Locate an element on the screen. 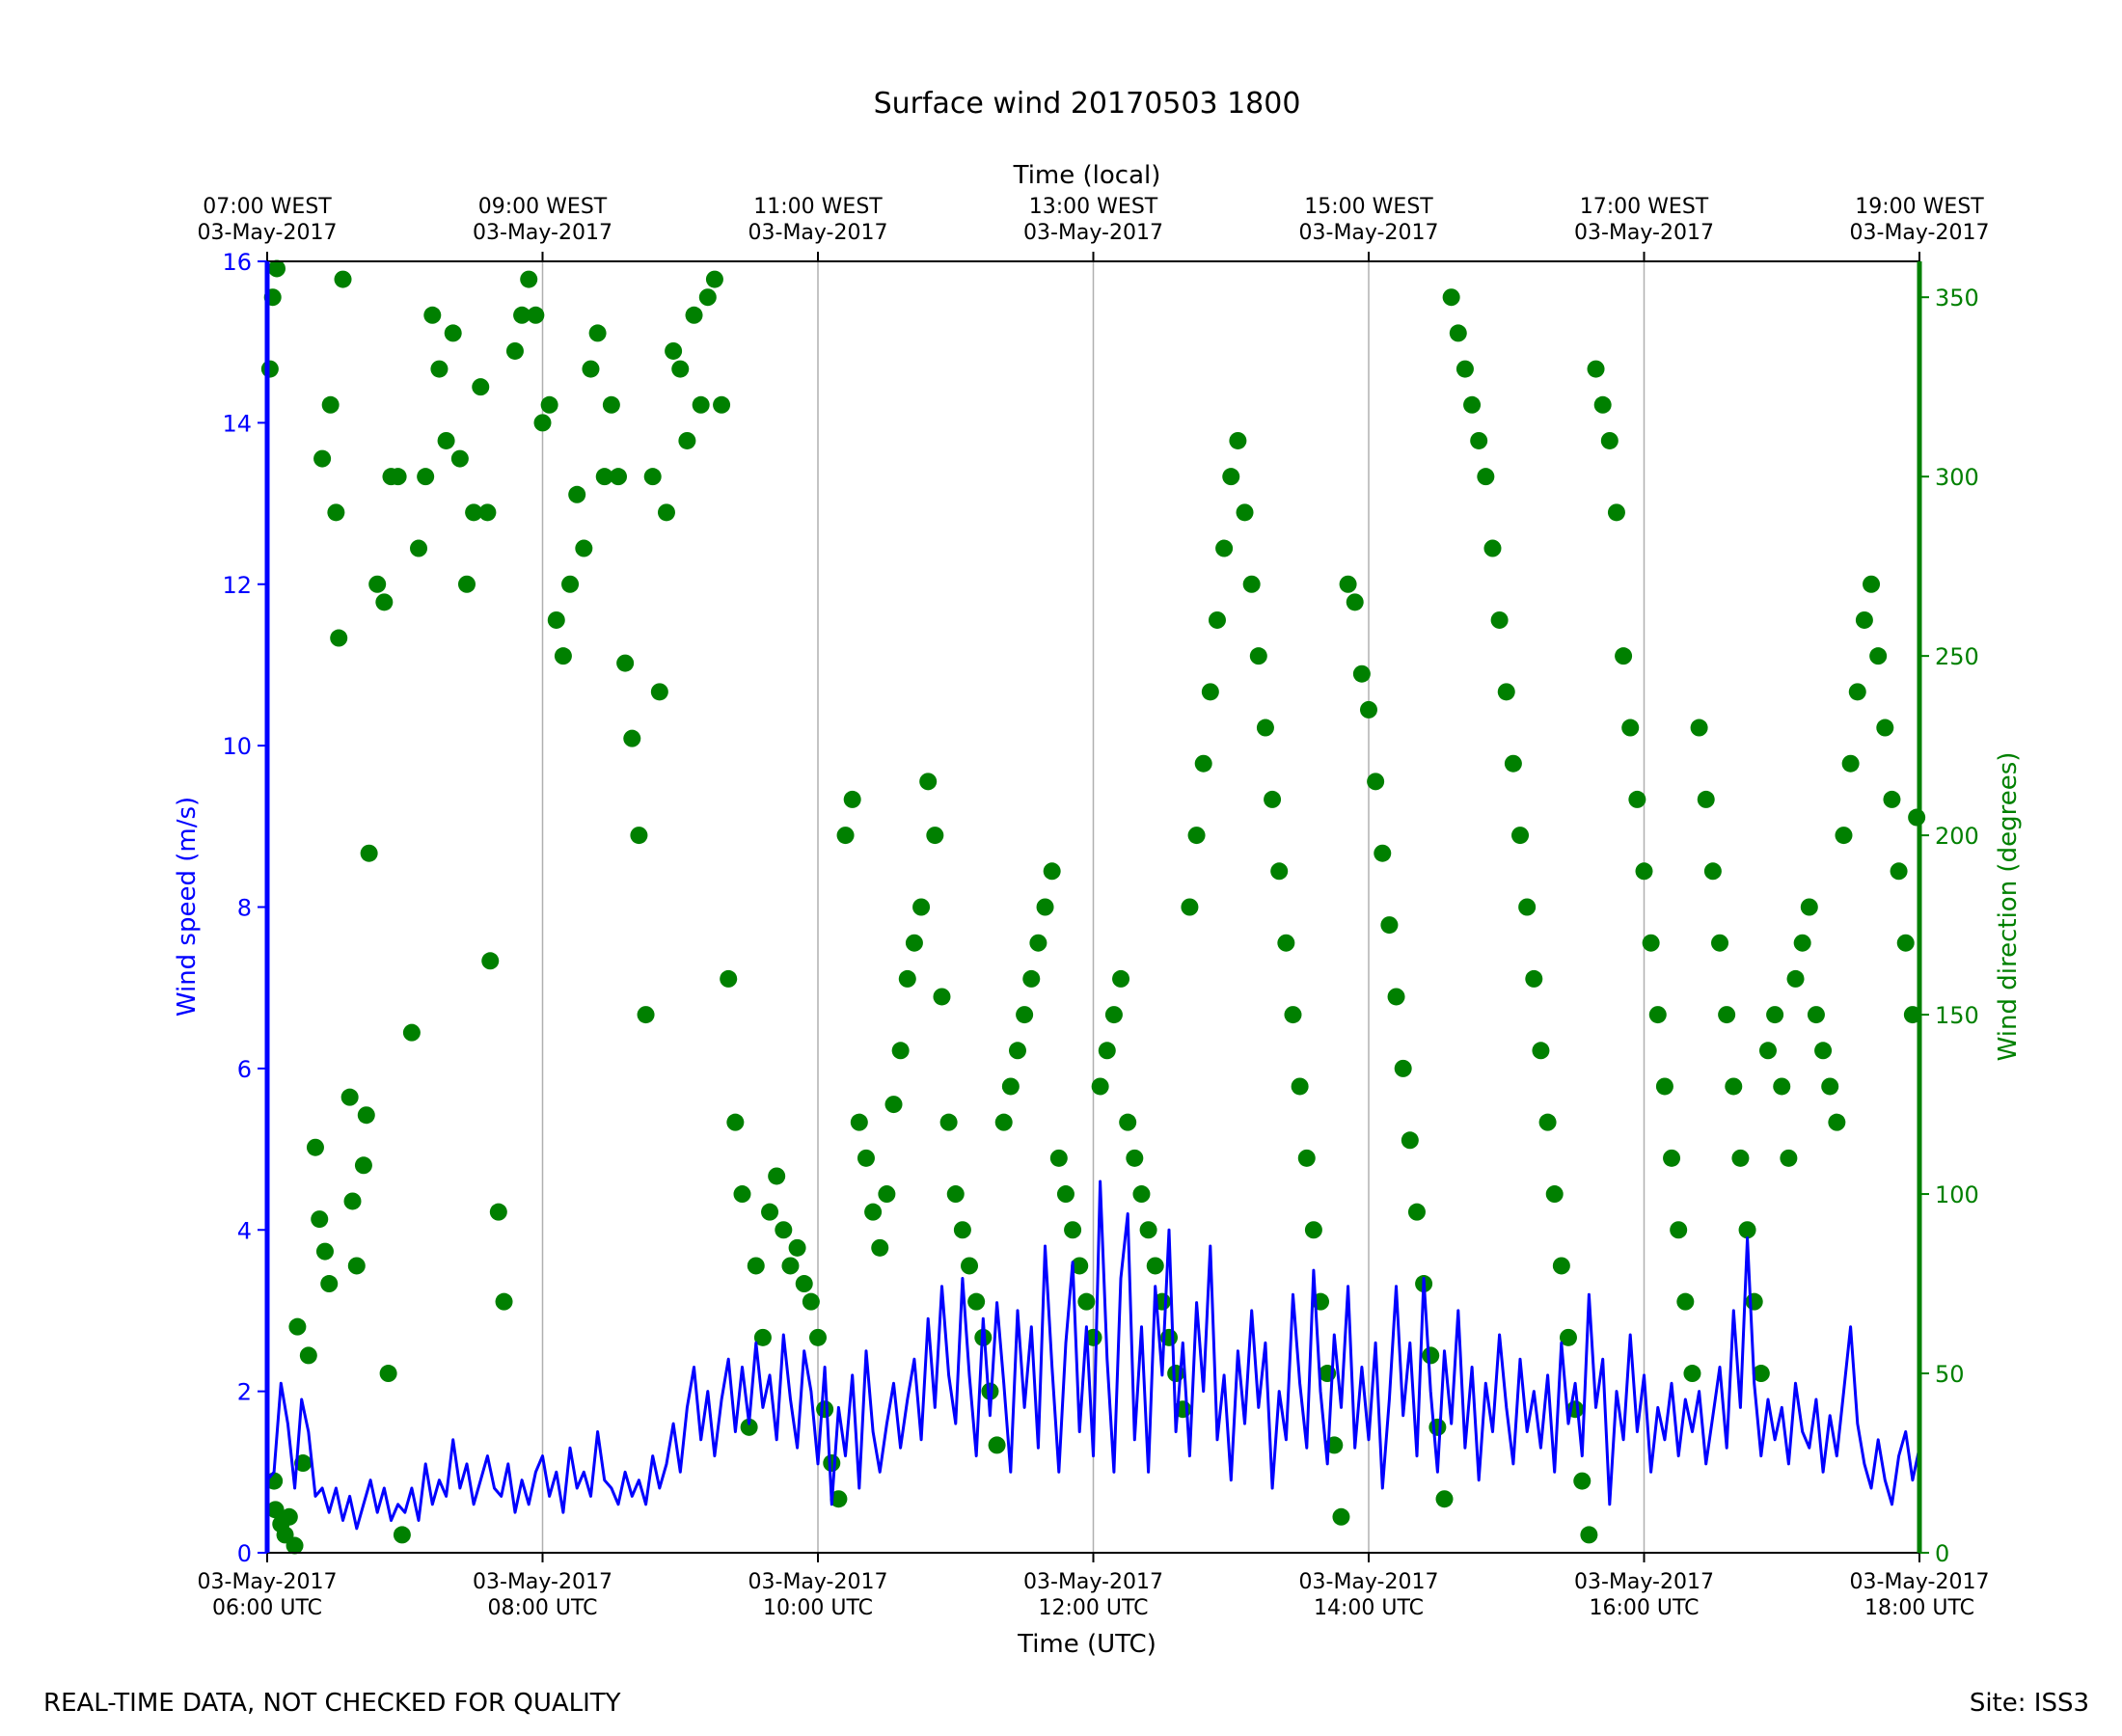  top-tick-label-date: 03-May-2017 is located at coordinates (1093, 233).